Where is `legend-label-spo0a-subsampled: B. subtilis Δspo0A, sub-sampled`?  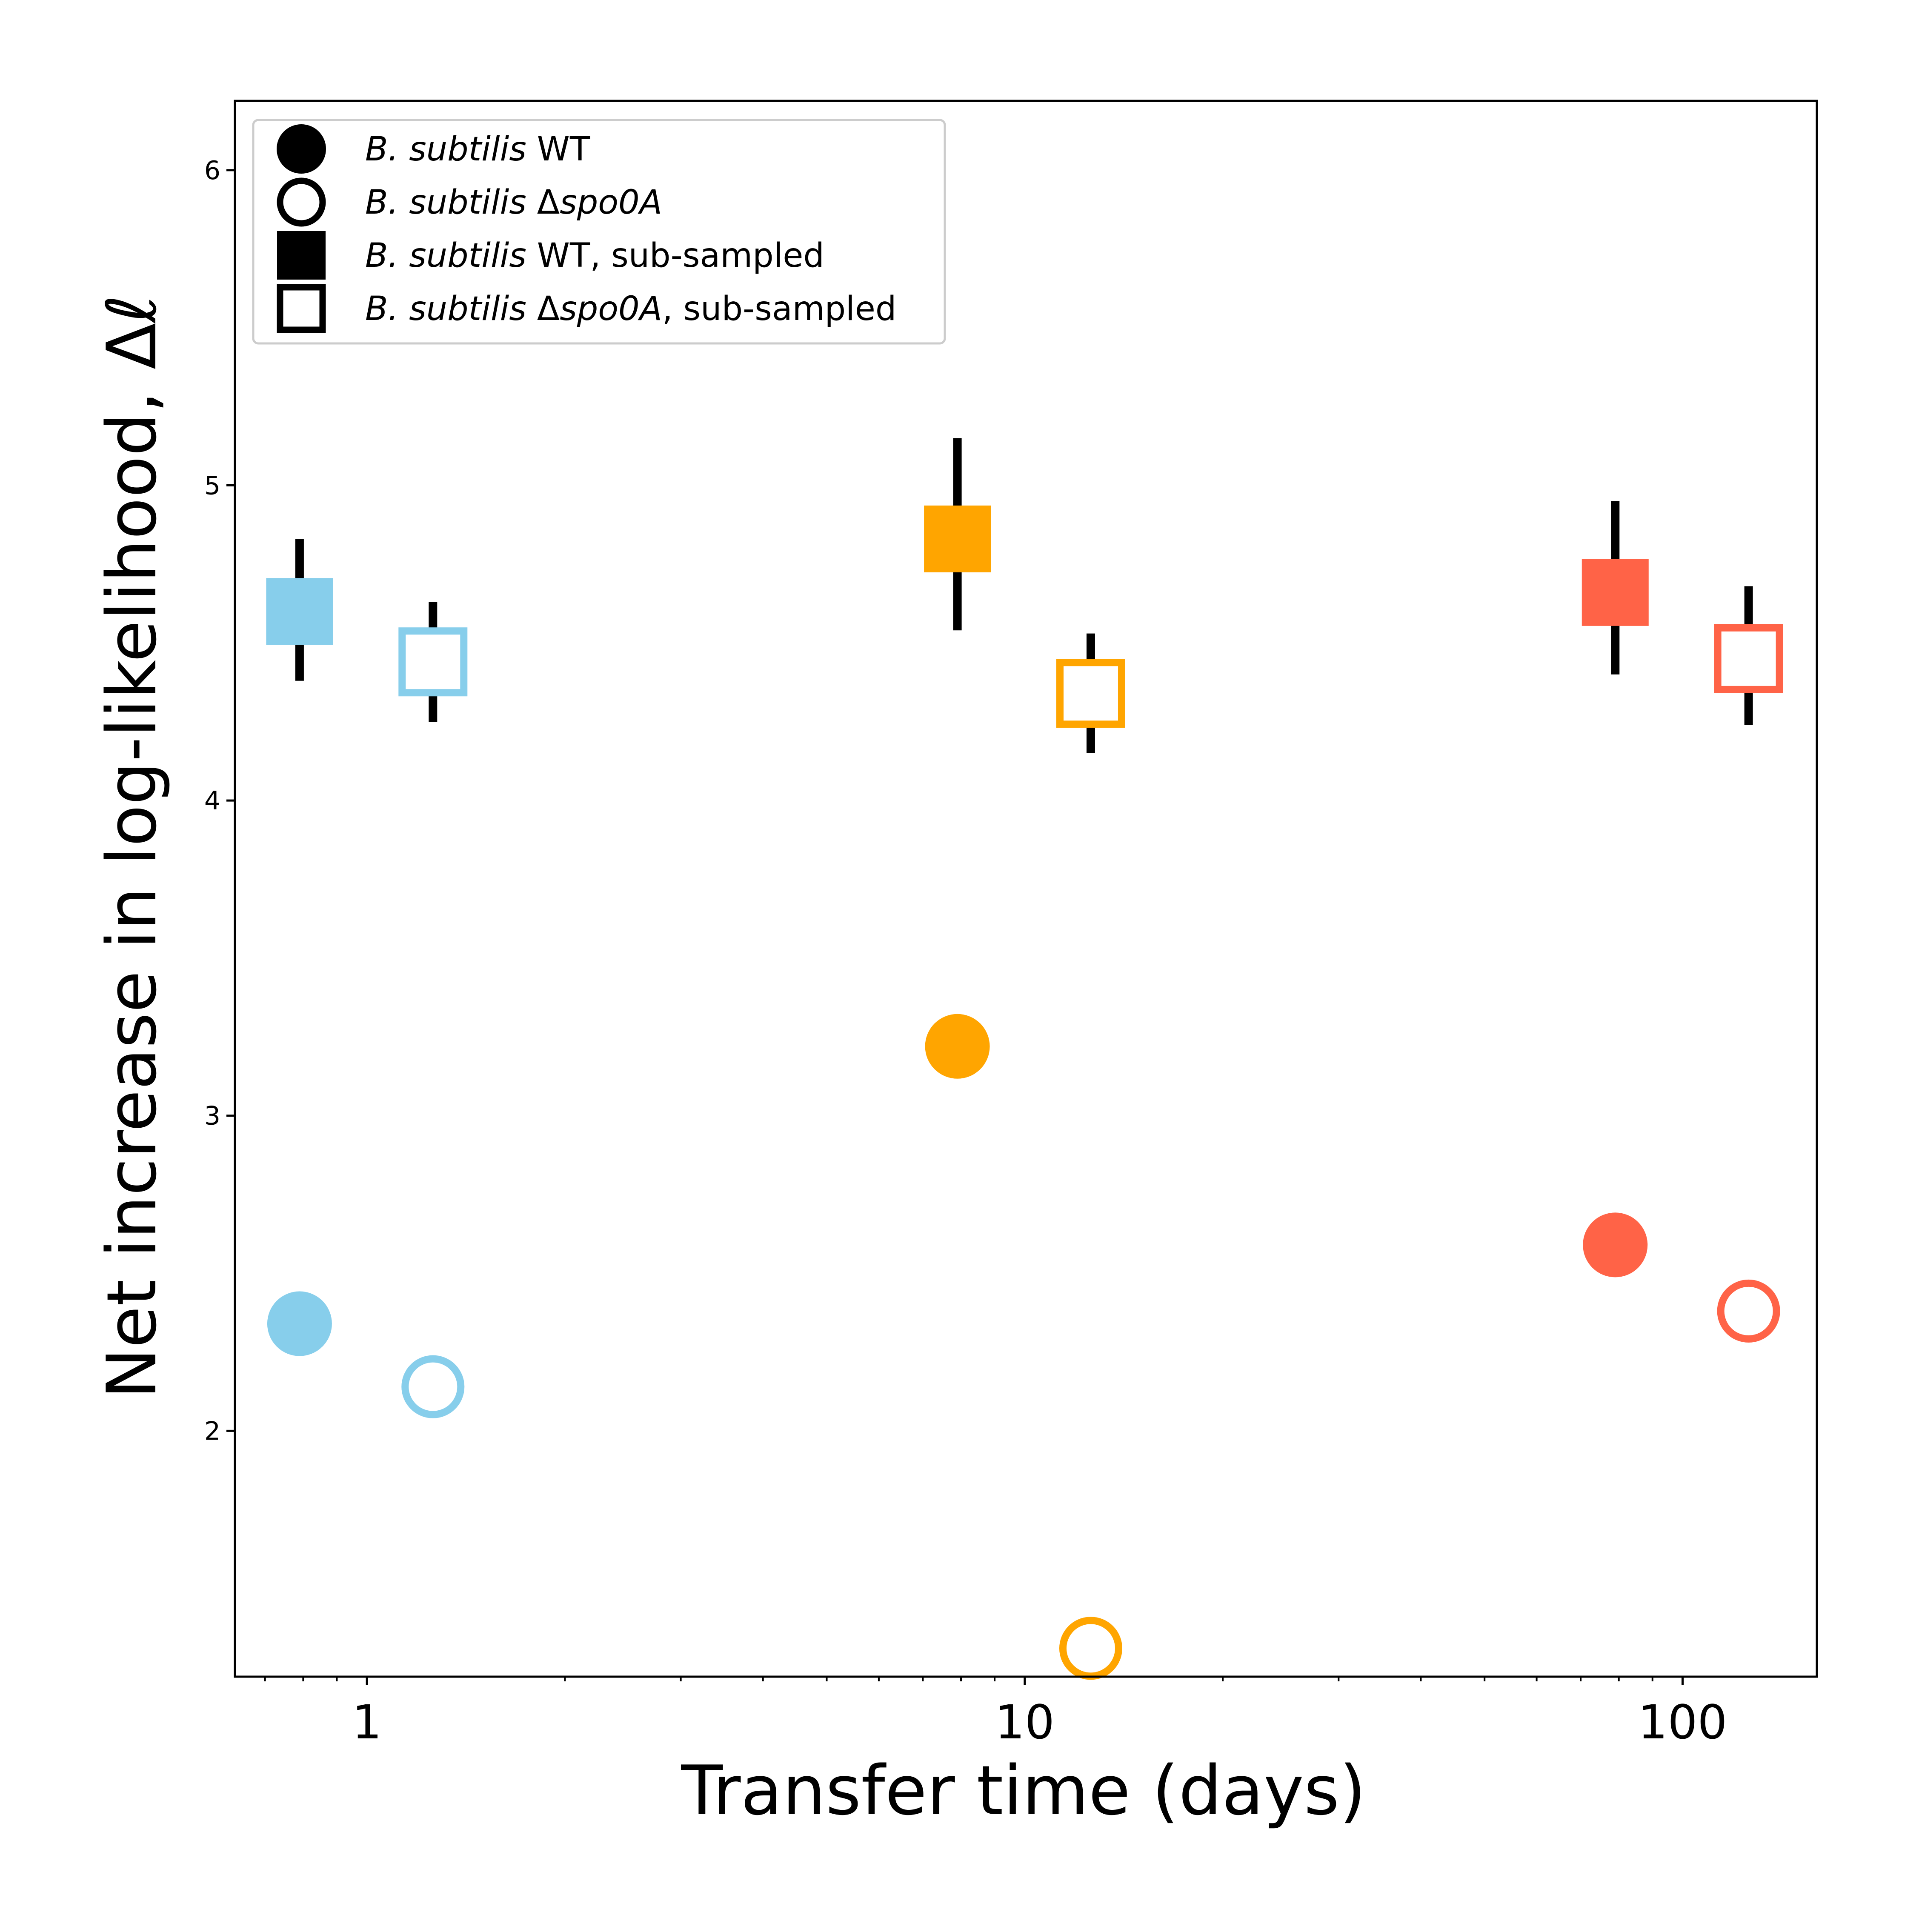
legend-label-spo0a-subsampled: B. subtilis Δspo0A, sub-sampled is located at coordinates (630, 309).